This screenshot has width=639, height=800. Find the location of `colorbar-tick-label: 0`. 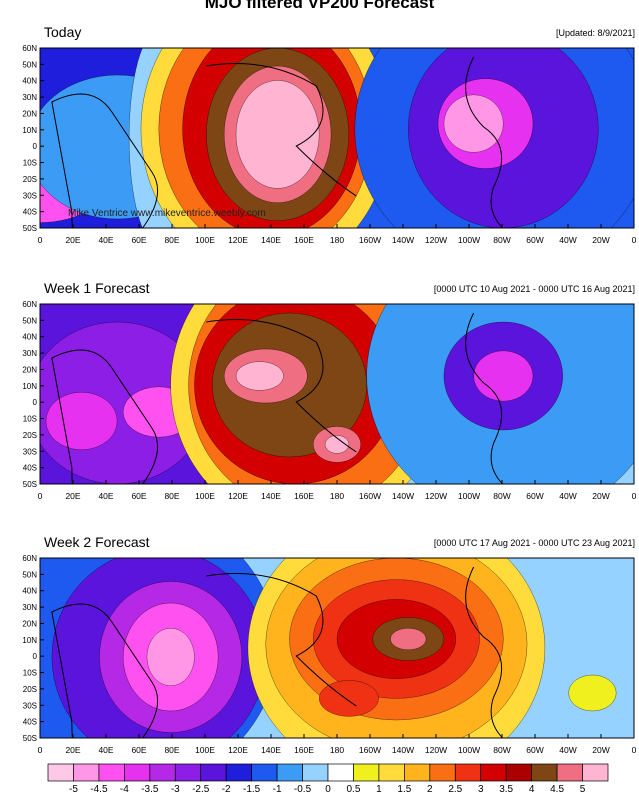

colorbar-tick-label: 0 is located at coordinates (328, 789).